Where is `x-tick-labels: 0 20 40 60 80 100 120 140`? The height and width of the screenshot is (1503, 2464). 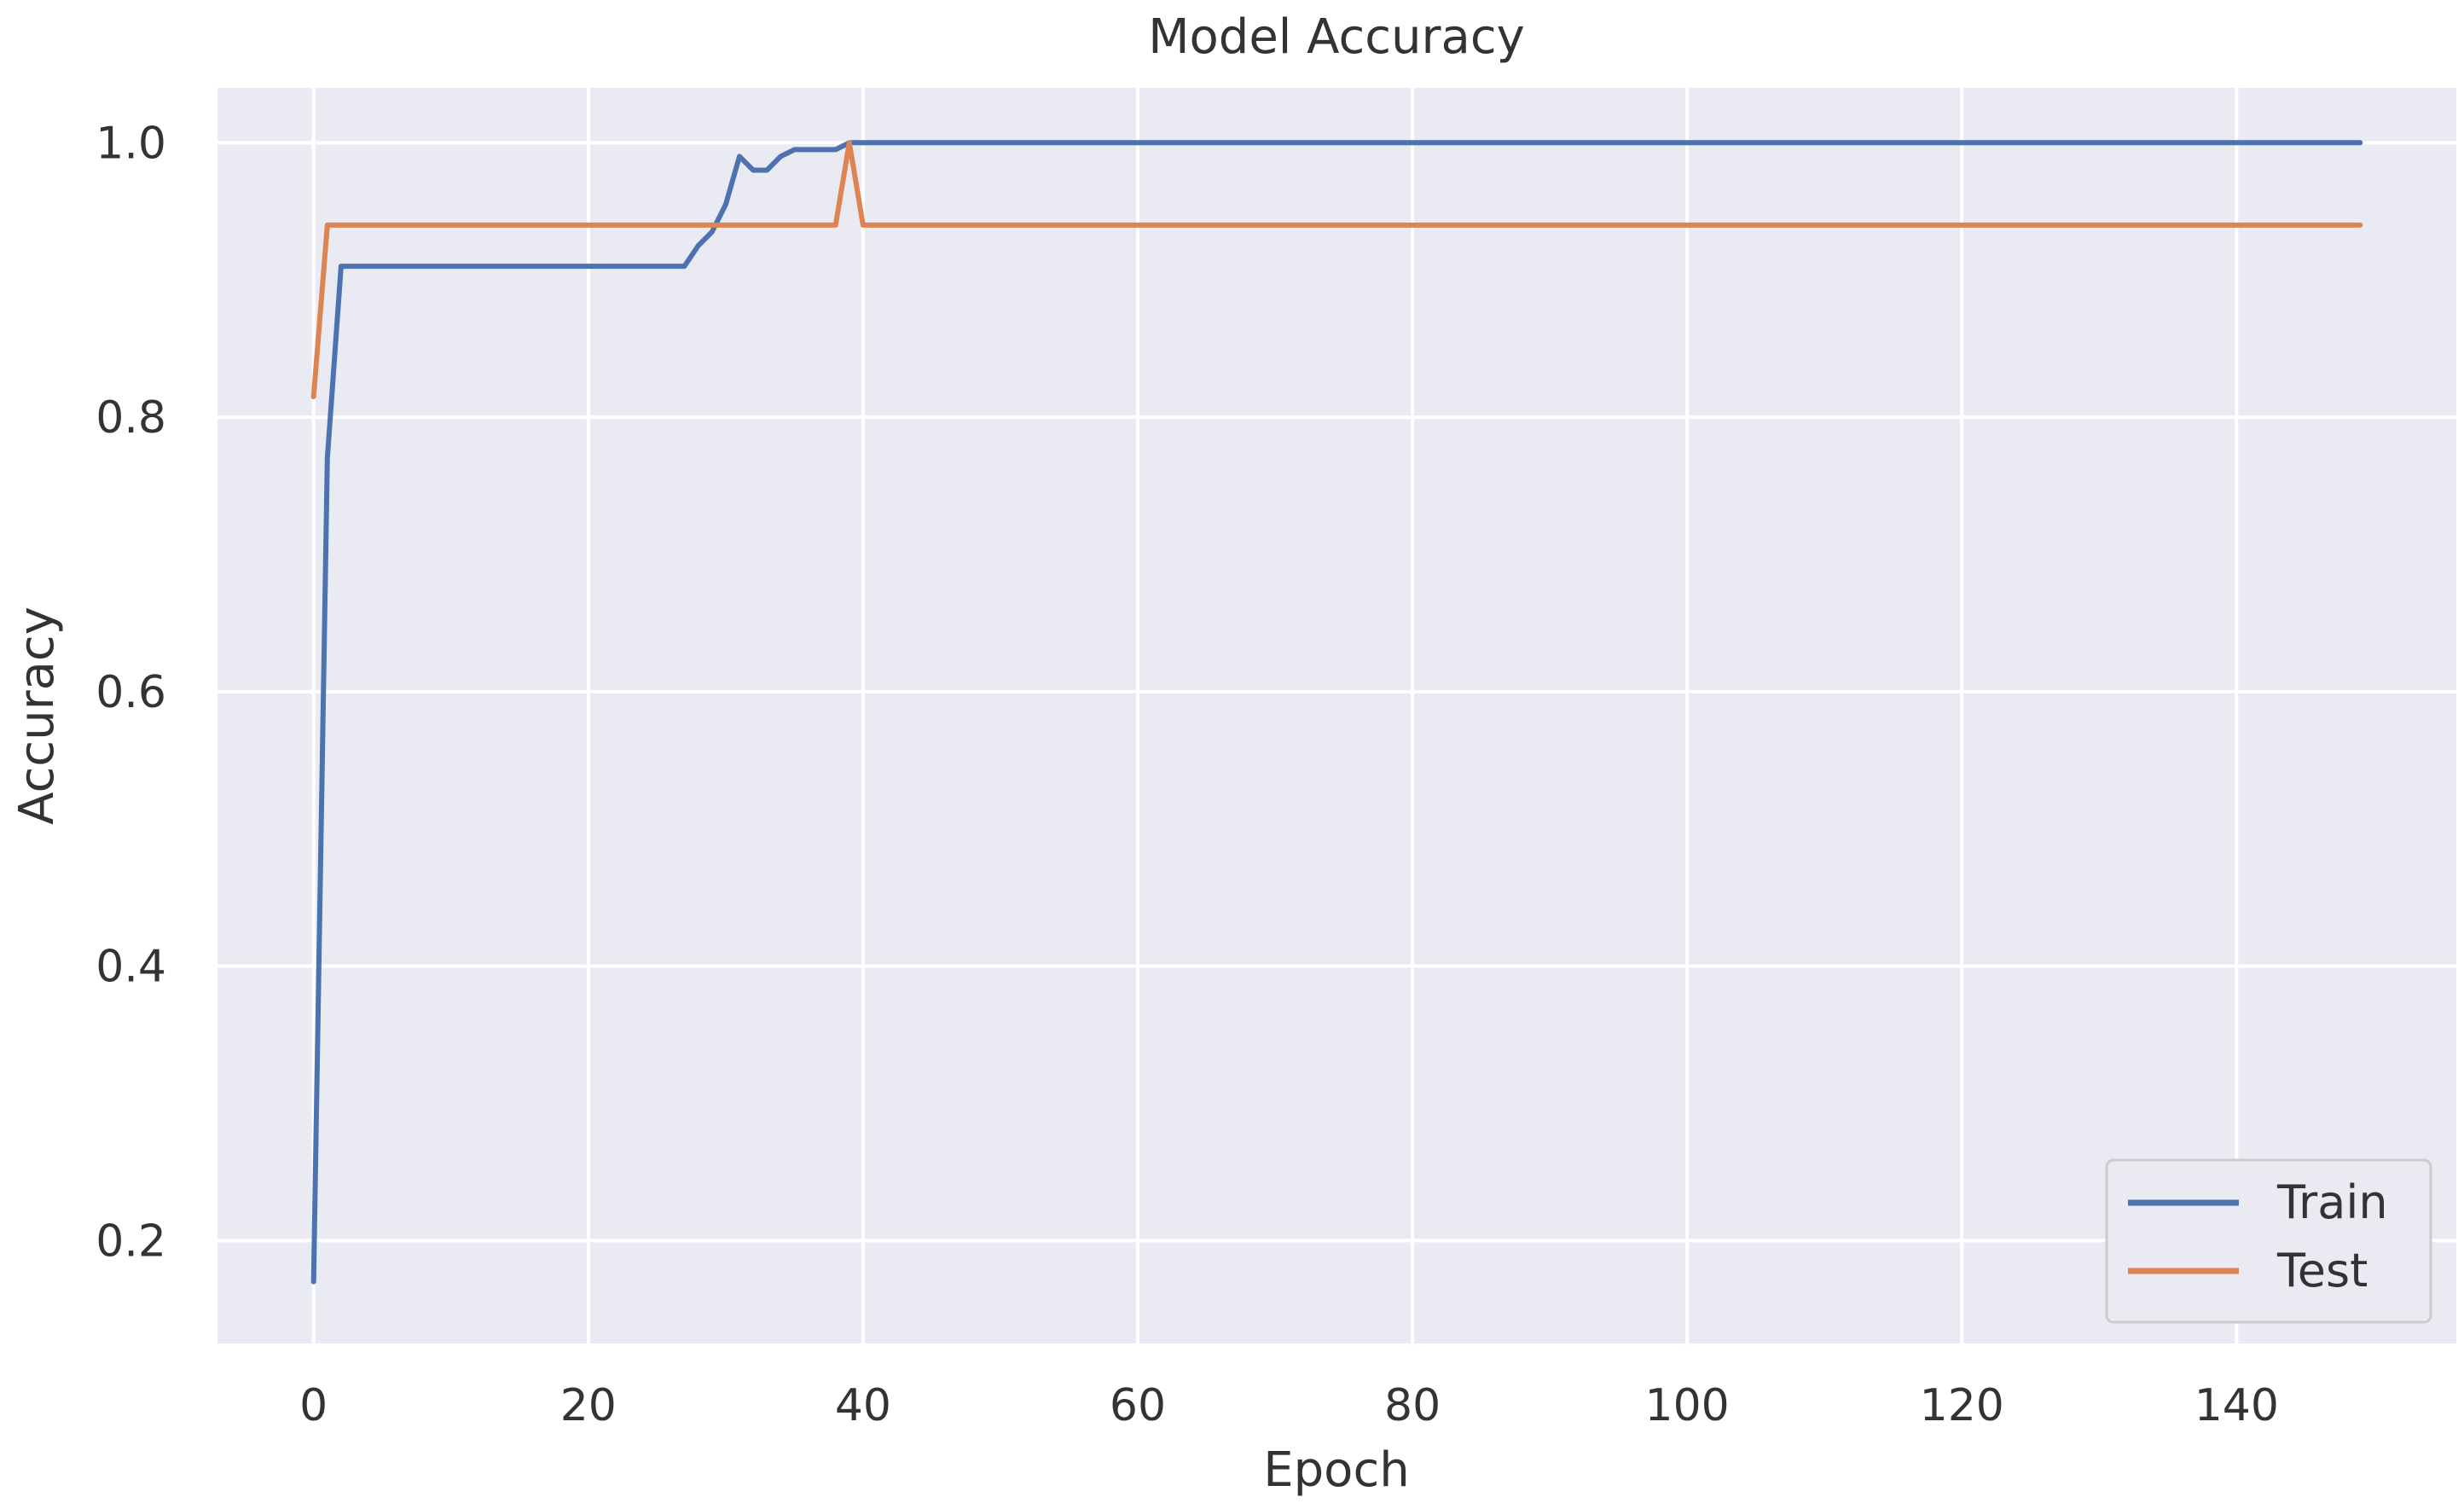
x-tick-labels: 0 20 40 60 80 100 120 140 is located at coordinates (1289, 1405).